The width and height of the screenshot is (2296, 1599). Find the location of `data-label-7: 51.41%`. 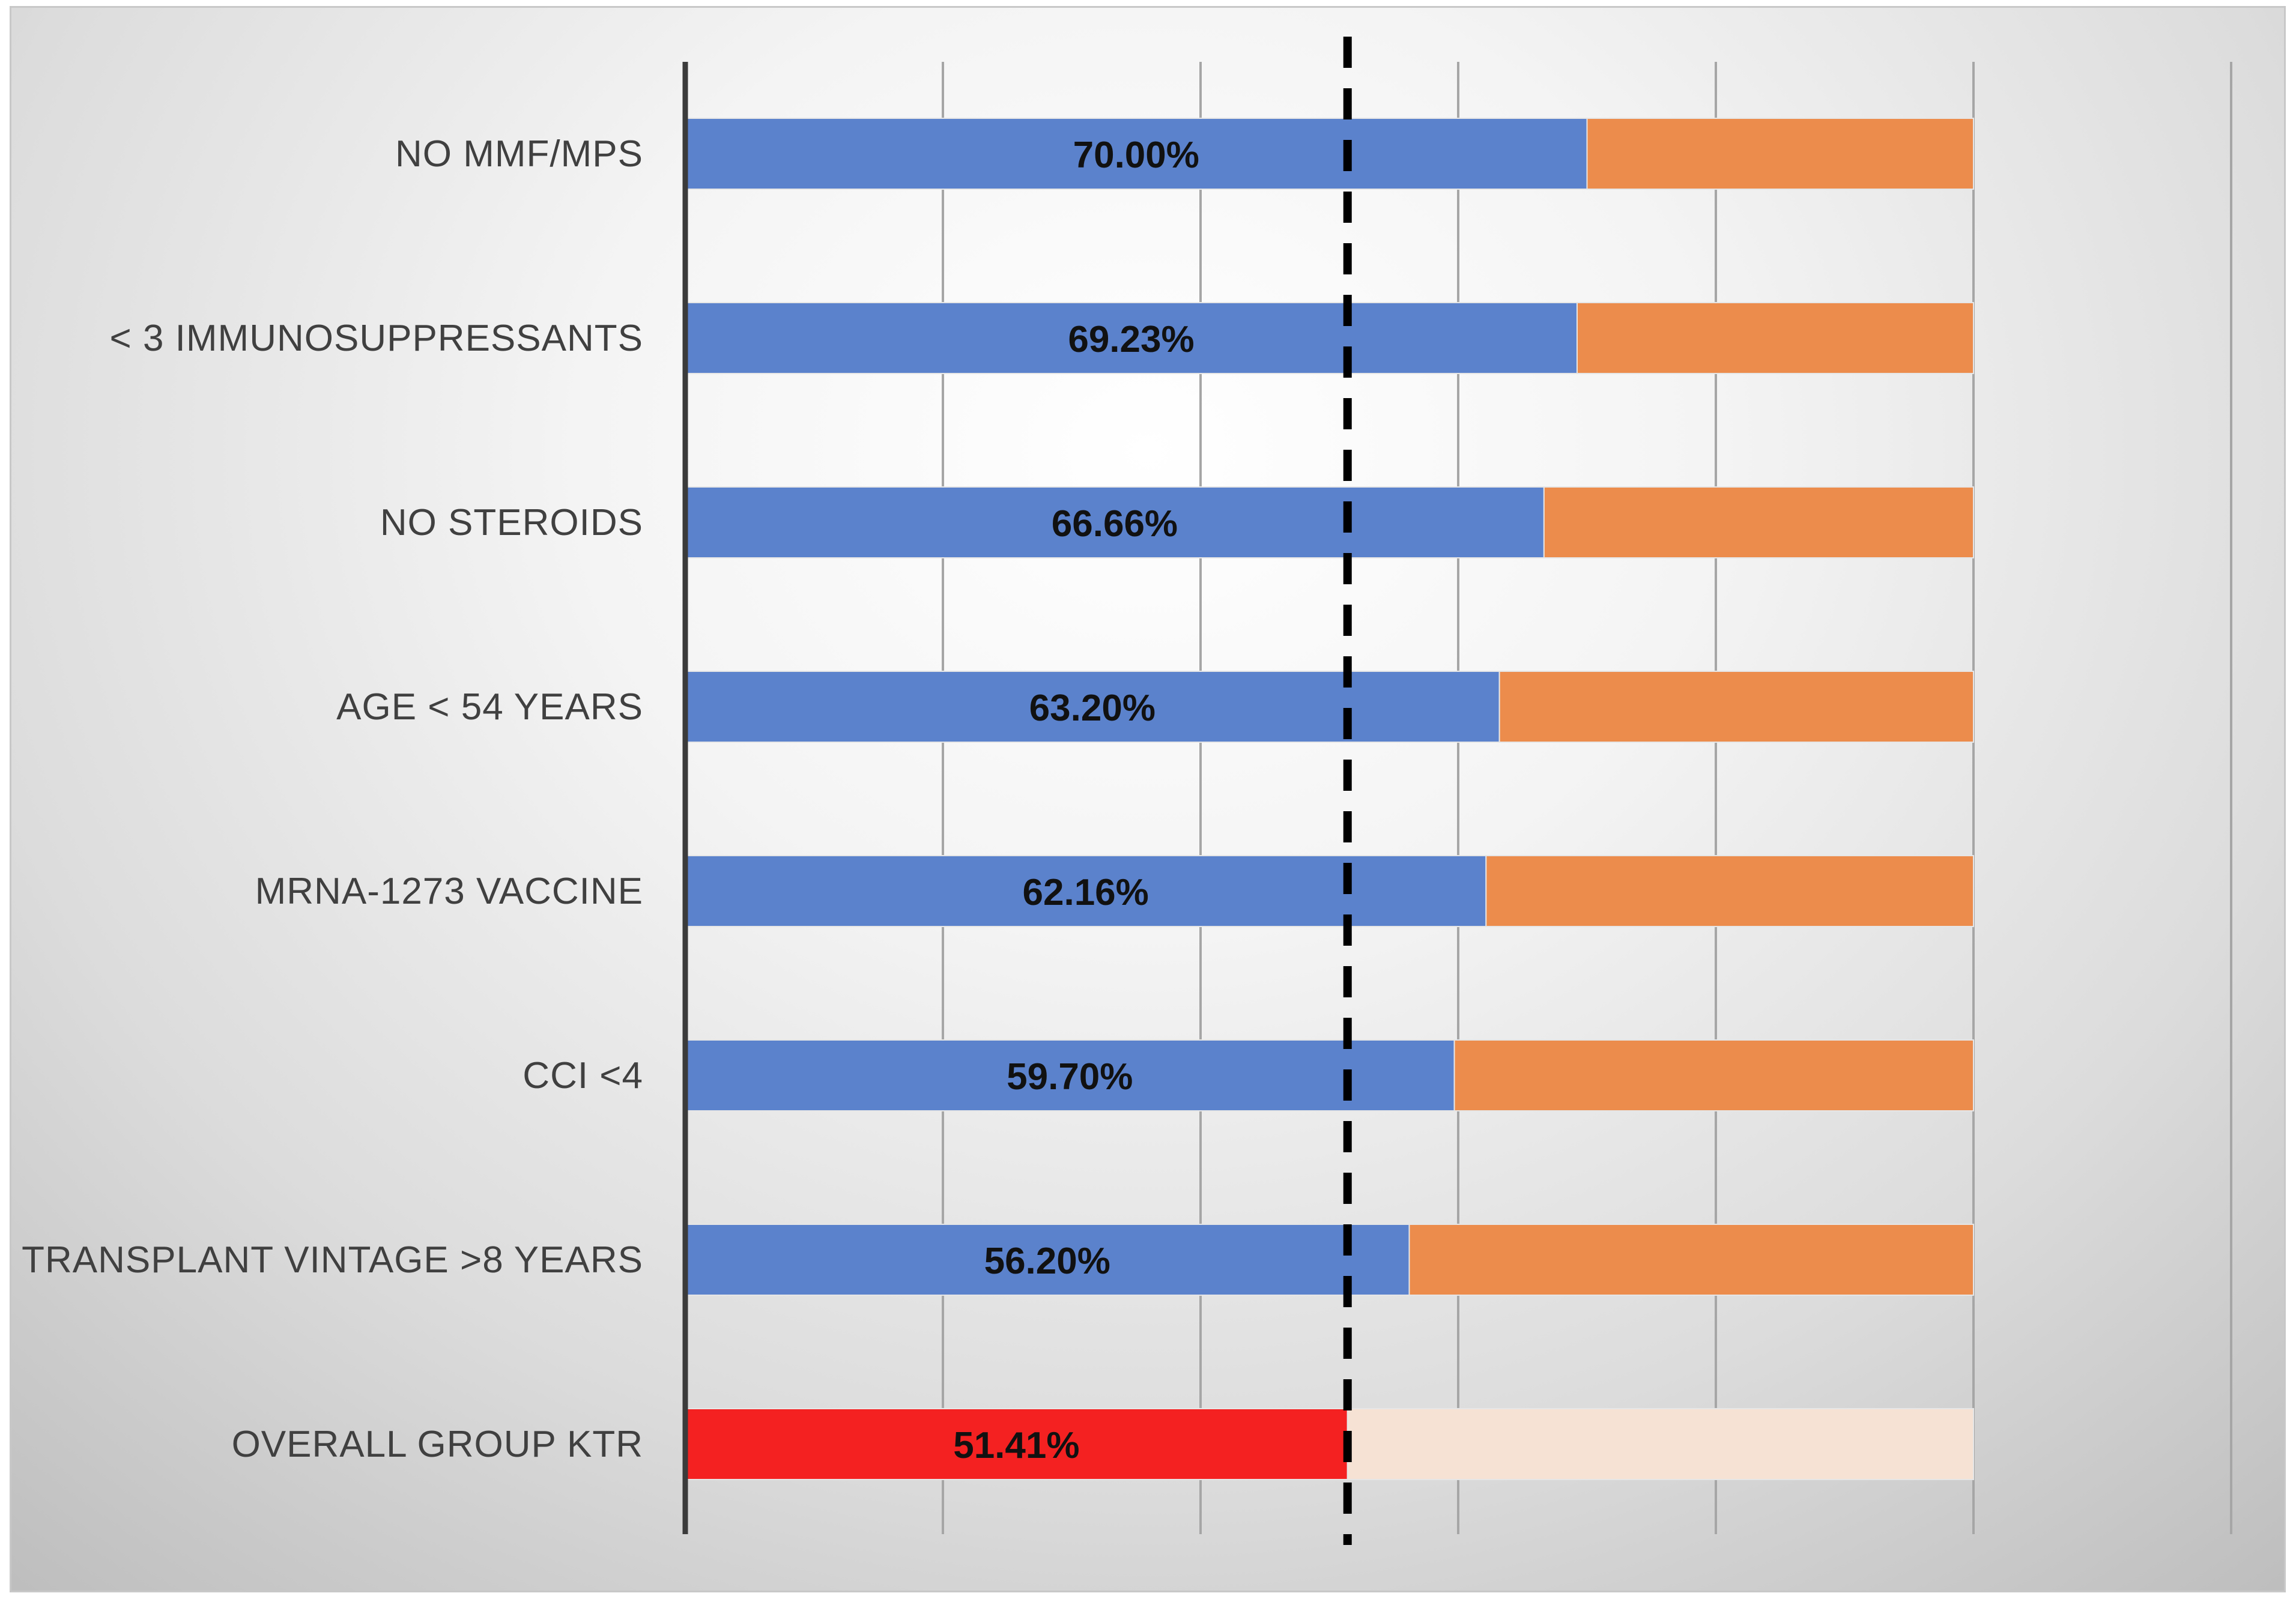

data-label-7: 51.41% is located at coordinates (1016, 1445).